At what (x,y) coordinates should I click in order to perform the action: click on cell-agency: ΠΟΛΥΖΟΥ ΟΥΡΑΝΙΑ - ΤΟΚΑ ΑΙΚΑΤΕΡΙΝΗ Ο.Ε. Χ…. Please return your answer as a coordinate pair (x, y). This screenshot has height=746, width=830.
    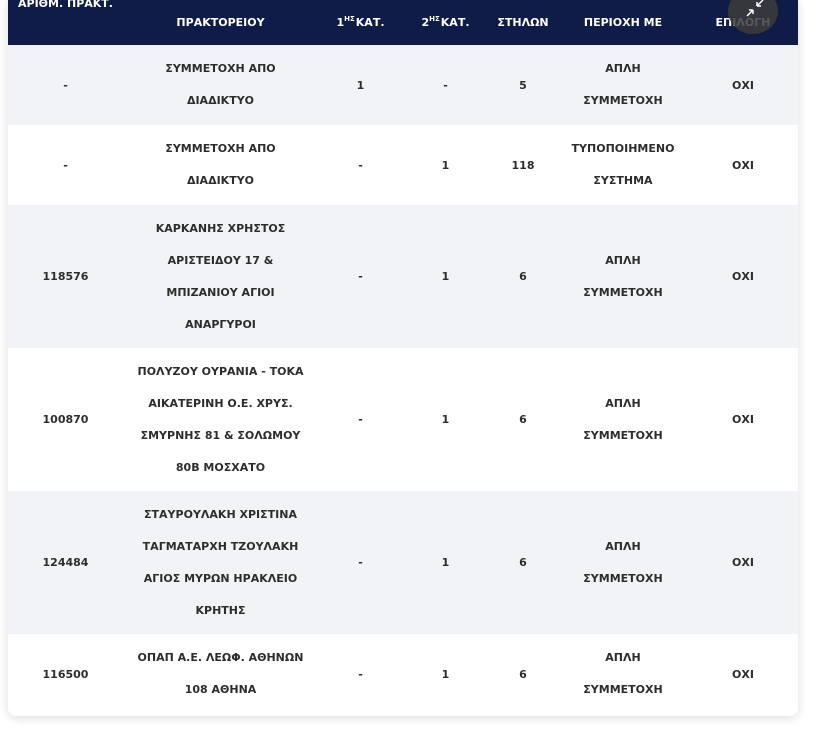
    Looking at the image, I should click on (220, 419).